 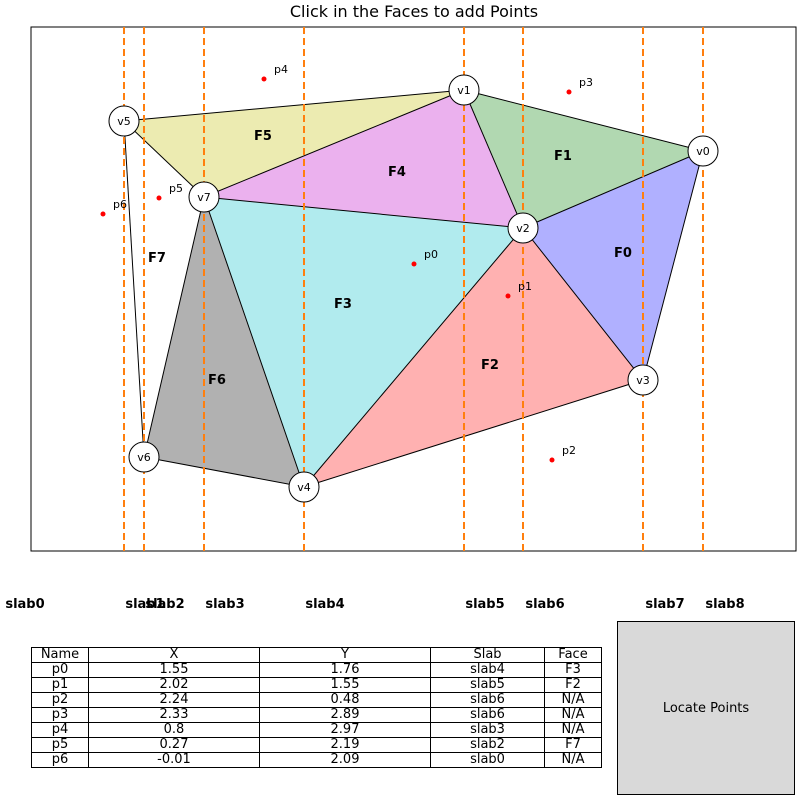 I want to click on vertex-label-v1: v1, so click(x=464, y=90).